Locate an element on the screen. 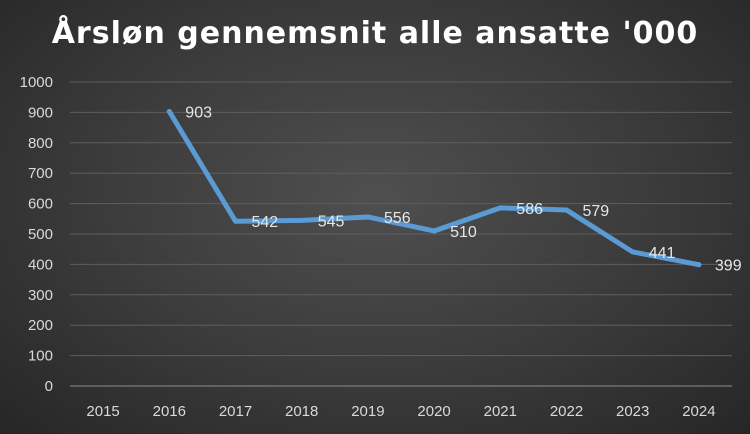  x-tick-label: 2024 is located at coordinates (698, 411).